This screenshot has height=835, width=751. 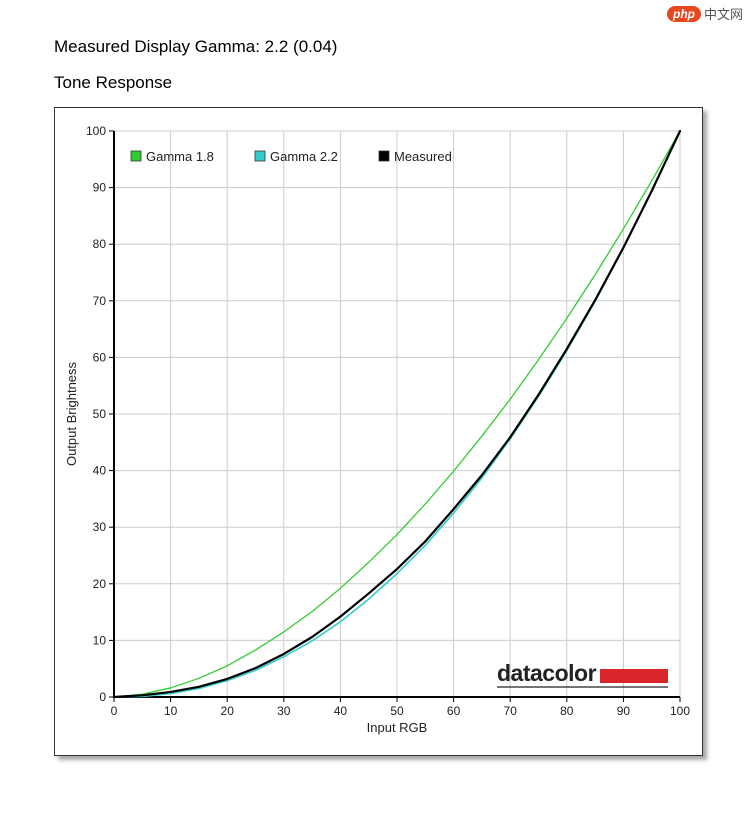 I want to click on y-tick-label-80: 80, so click(x=100, y=244).